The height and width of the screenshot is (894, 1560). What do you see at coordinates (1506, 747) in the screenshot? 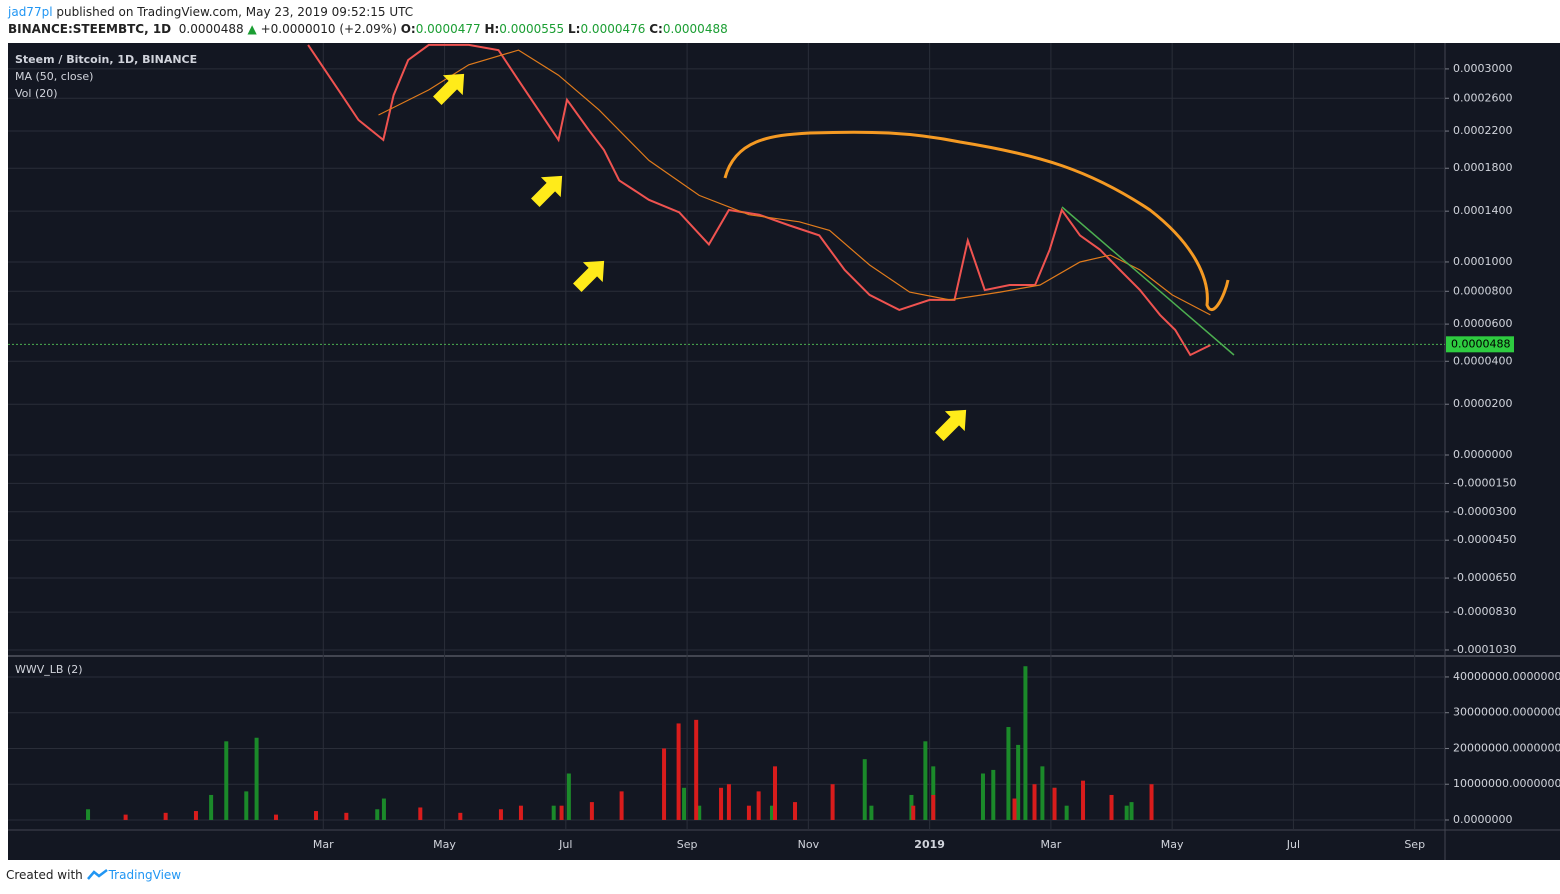
I see `y-tick-label: 20000000.0000000` at bounding box center [1506, 747].